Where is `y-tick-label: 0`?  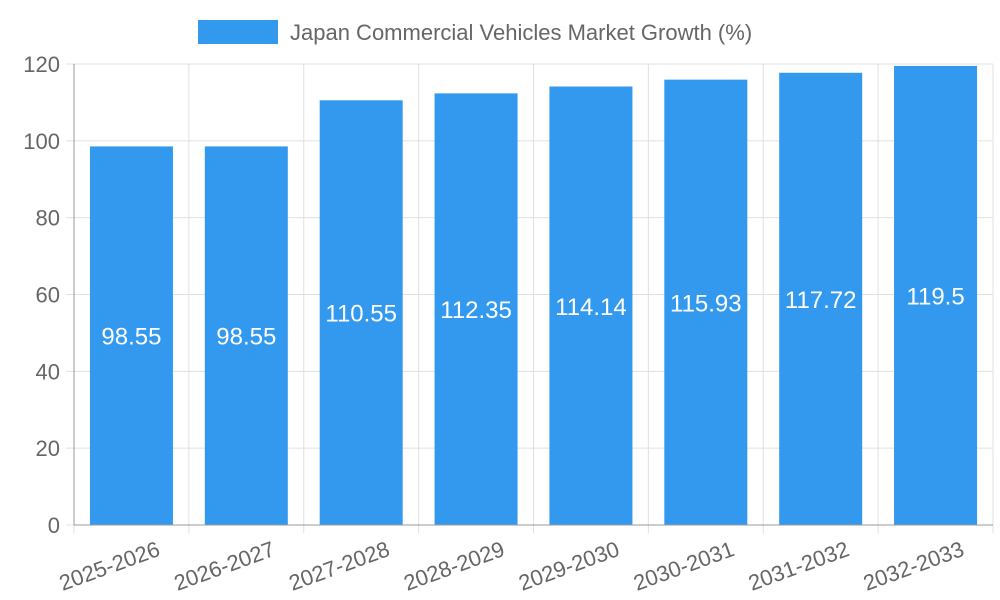
y-tick-label: 0 is located at coordinates (54, 525).